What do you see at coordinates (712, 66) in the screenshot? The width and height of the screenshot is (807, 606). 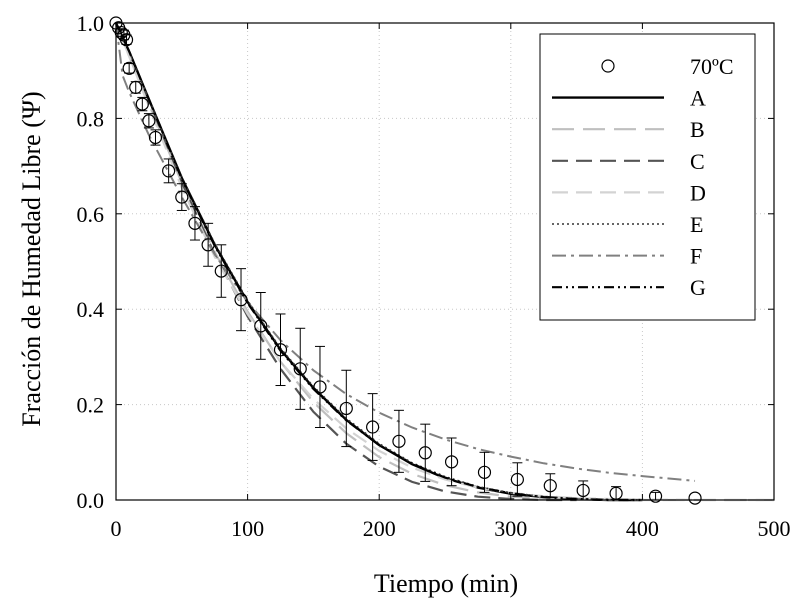 I see `legend-label-observed: 70ºC` at bounding box center [712, 66].